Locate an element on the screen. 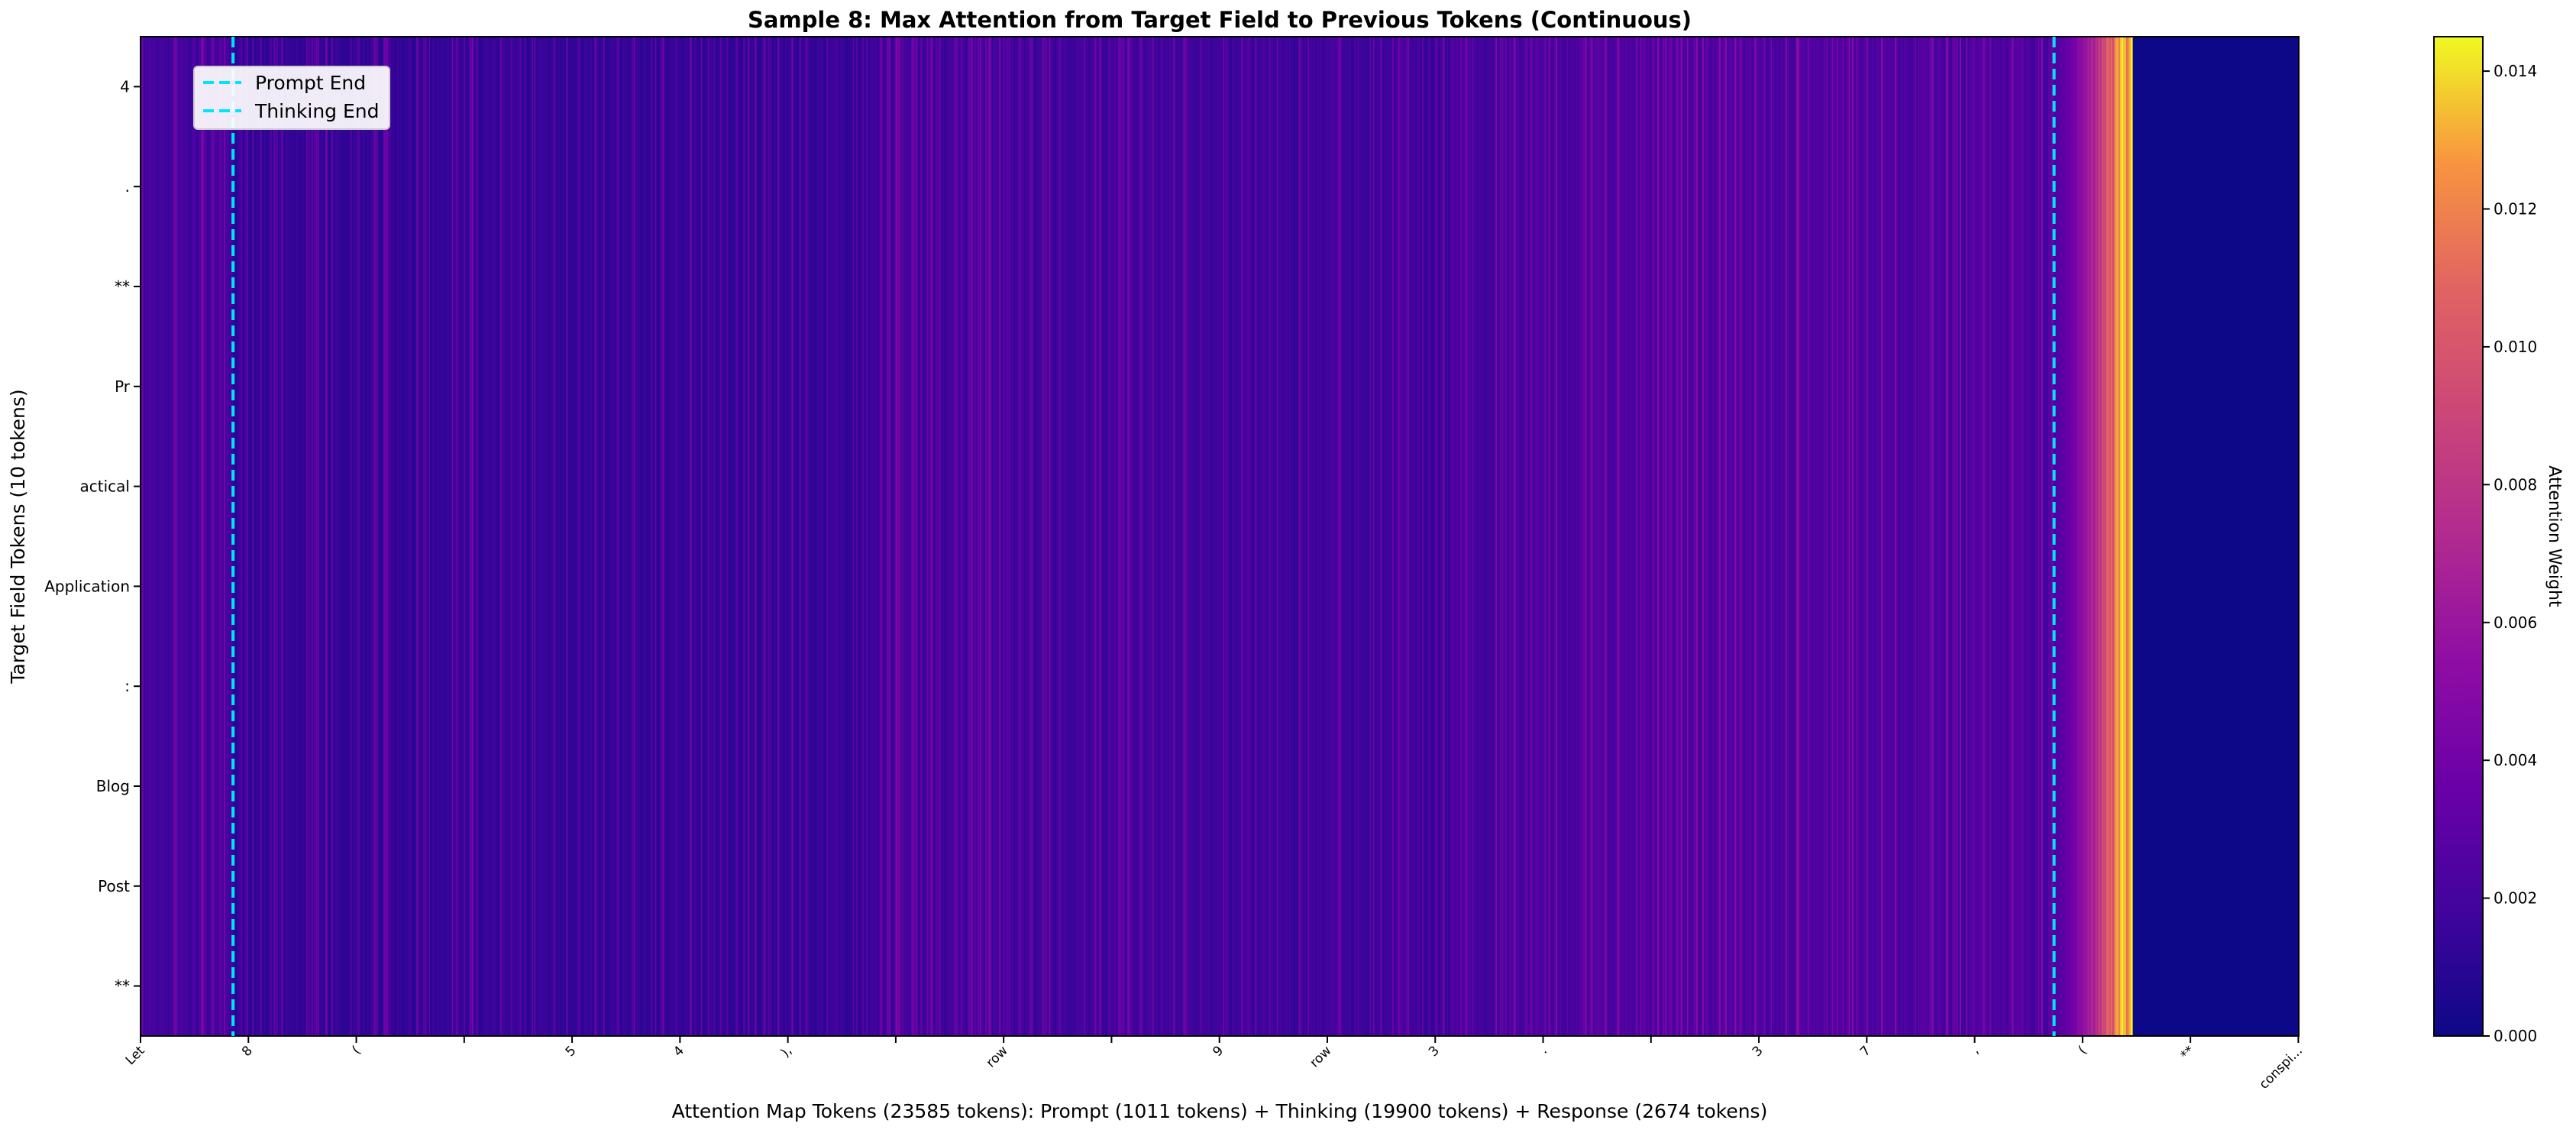  y-tick-label: ** is located at coordinates (122, 287).